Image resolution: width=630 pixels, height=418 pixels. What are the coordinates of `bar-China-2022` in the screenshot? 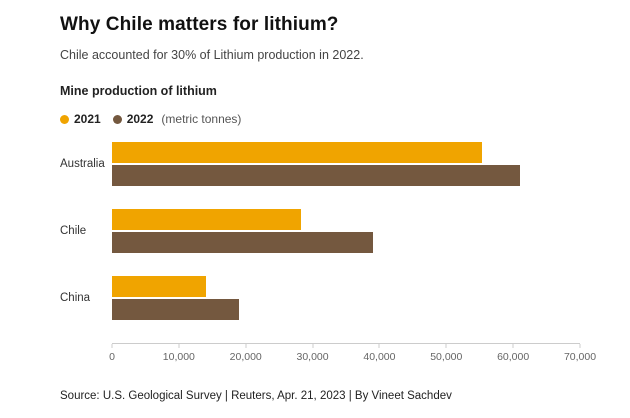 It's located at (176, 309).